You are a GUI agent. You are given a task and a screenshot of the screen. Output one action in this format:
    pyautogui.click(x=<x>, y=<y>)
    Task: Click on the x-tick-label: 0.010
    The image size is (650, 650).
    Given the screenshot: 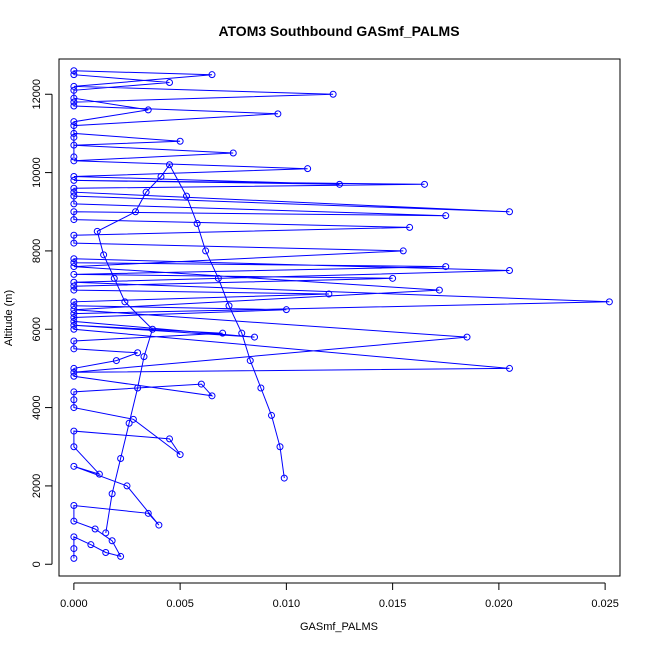 What is the action you would take?
    pyautogui.click(x=287, y=604)
    